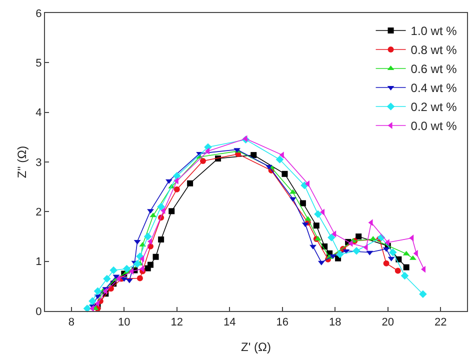 This screenshot has width=476, height=360. What do you see at coordinates (335, 322) in the screenshot?
I see `x-tick-label: 18` at bounding box center [335, 322].